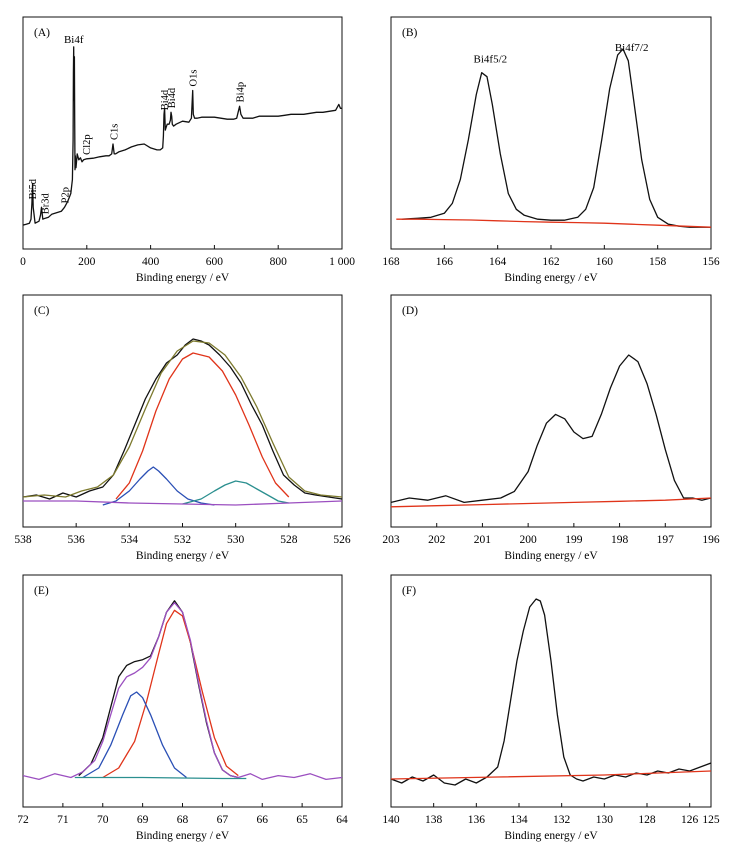 This screenshot has height=856, width=743. I want to click on peak-label: Bi4f7/2, so click(632, 48).